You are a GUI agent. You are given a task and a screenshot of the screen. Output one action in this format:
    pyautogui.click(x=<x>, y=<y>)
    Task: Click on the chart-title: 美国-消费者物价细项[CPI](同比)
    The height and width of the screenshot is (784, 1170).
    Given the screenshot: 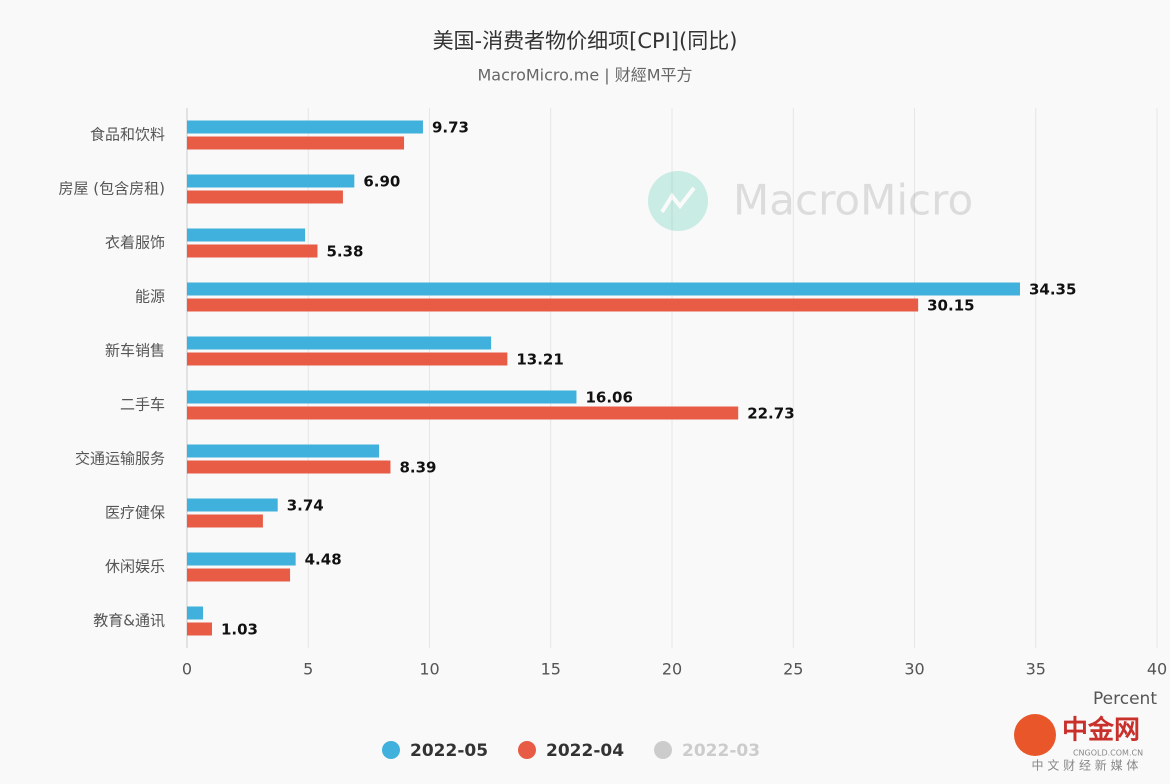 What is the action you would take?
    pyautogui.click(x=585, y=41)
    